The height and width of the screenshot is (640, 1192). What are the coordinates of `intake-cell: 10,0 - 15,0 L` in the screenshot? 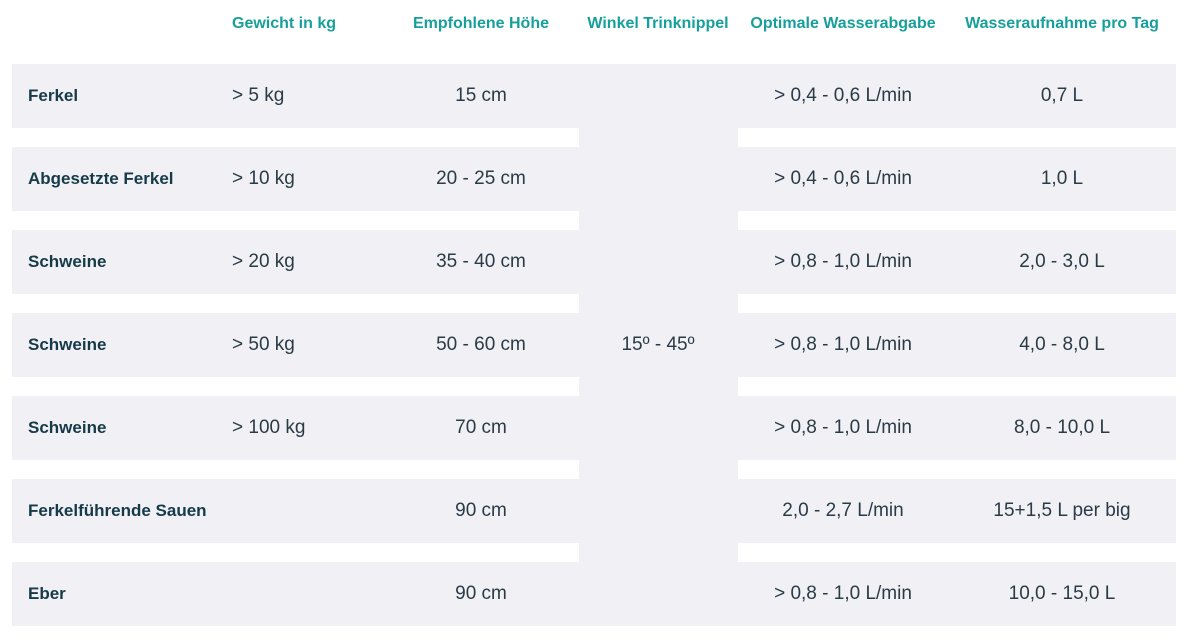 It's located at (1062, 593).